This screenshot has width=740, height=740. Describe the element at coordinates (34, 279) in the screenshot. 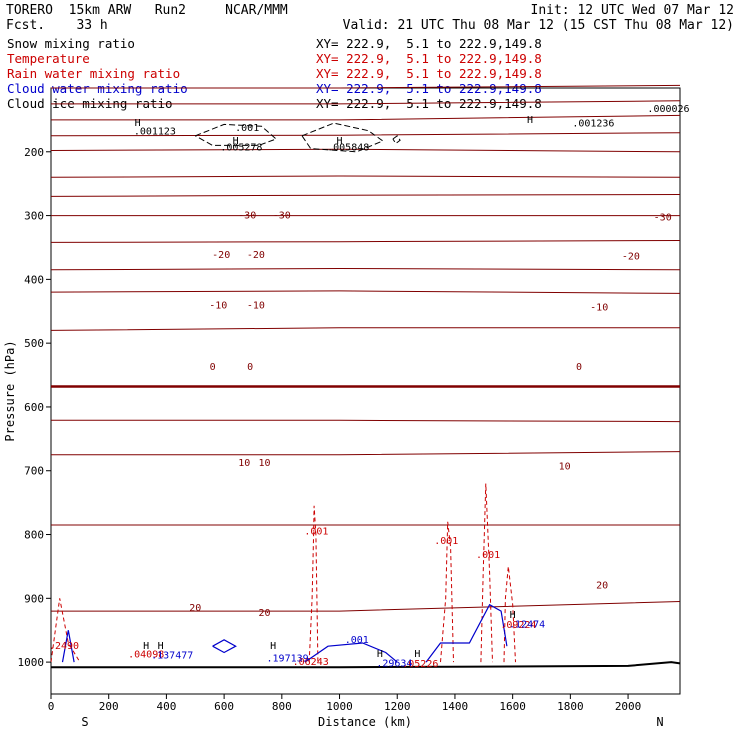

I see `y-tick-label: 400` at that location.